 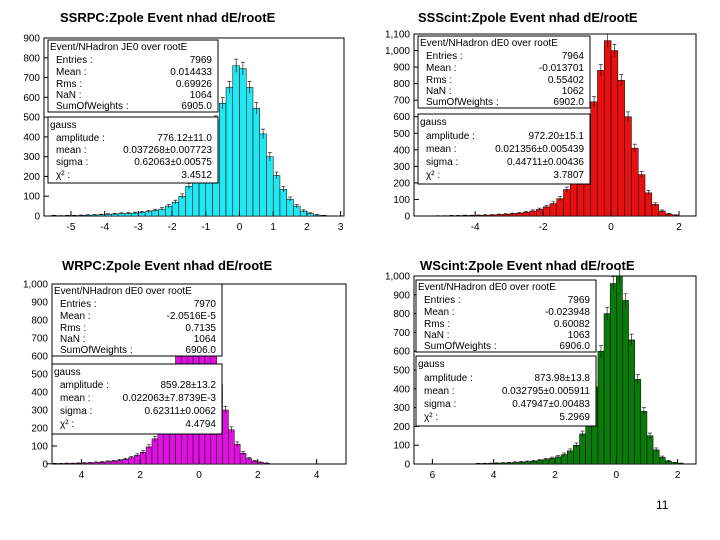 What do you see at coordinates (617, 475) in the screenshot?
I see `x-tick-label: 0` at bounding box center [617, 475].